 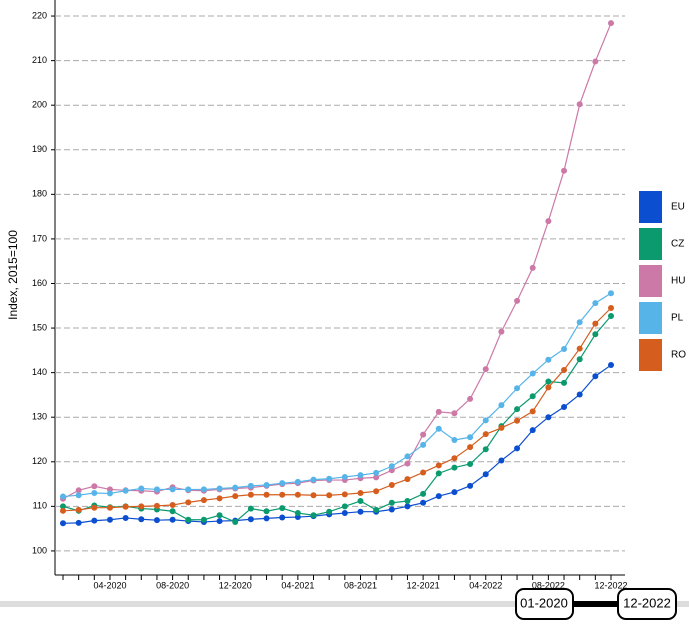 I want to click on slider-end-label: 12-2022, so click(x=647, y=602).